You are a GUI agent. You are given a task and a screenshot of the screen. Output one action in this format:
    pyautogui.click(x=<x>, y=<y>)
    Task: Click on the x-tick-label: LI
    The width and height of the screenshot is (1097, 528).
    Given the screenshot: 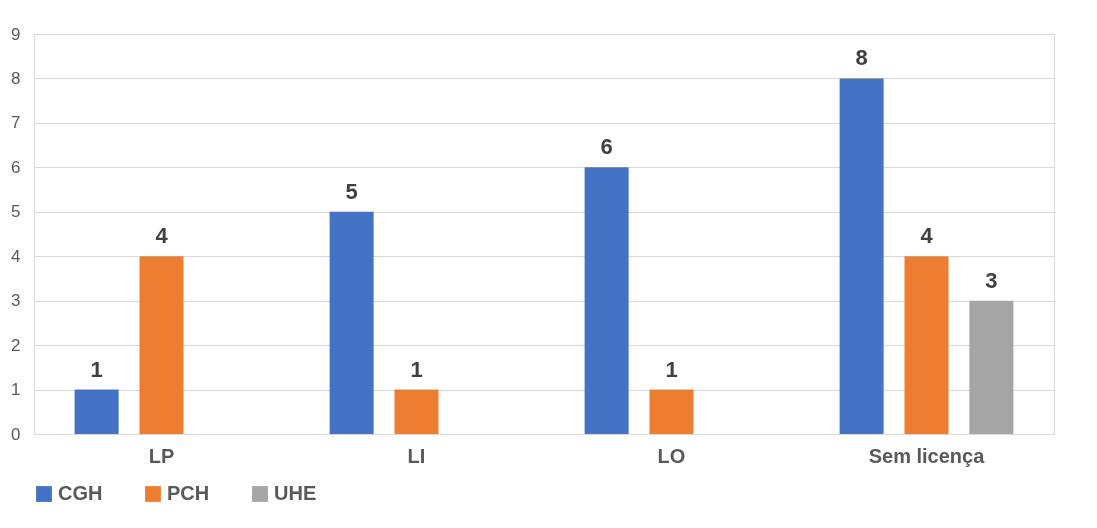 What is the action you would take?
    pyautogui.click(x=416, y=455)
    